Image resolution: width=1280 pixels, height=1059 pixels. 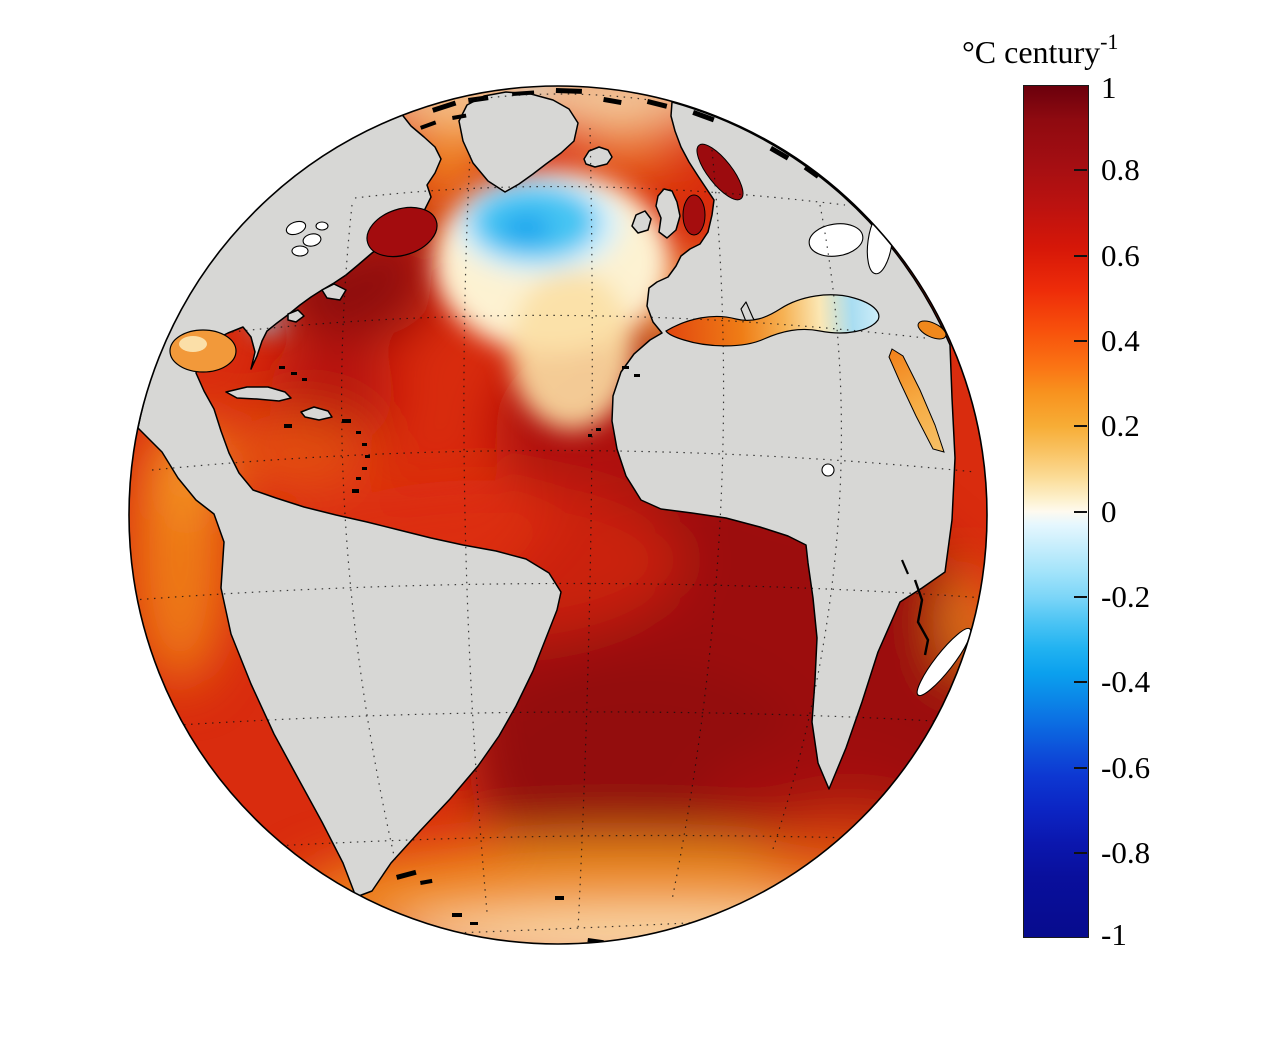 I want to click on colorbar-tick-label: 0.8, so click(x=1120, y=169).